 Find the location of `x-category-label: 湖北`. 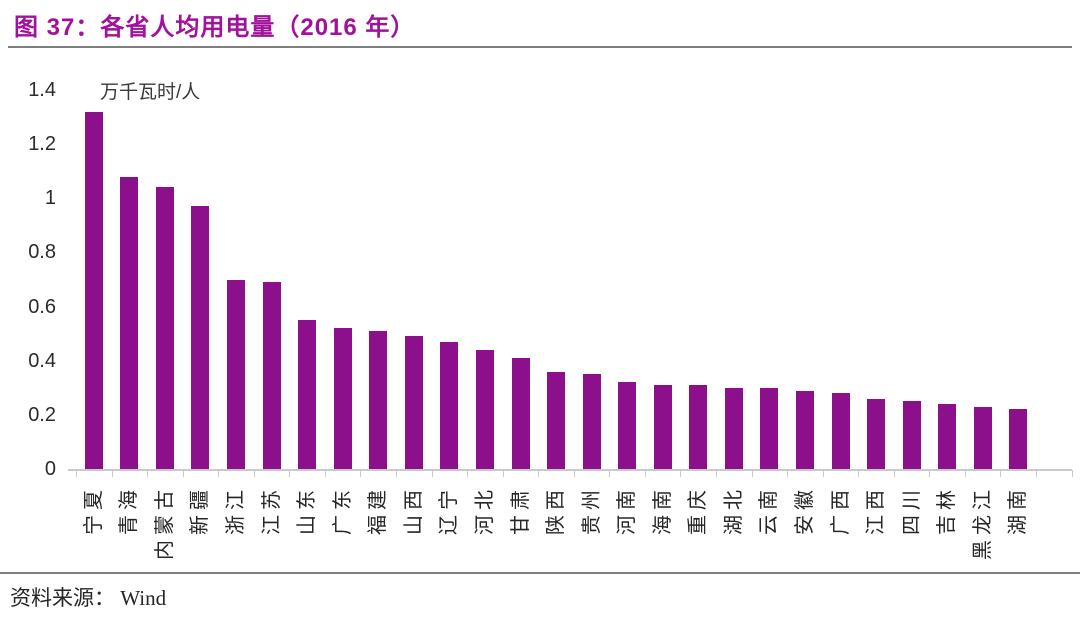

x-category-label: 湖北 is located at coordinates (733, 510).